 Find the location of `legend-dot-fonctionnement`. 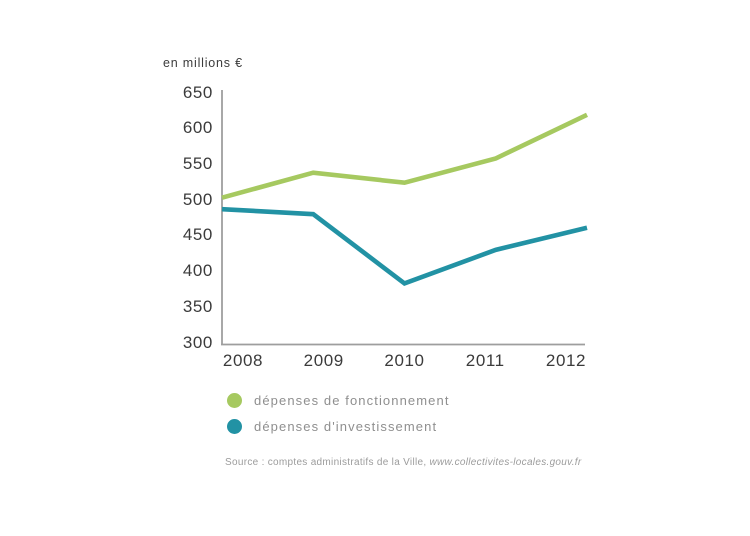

legend-dot-fonctionnement is located at coordinates (234, 400).